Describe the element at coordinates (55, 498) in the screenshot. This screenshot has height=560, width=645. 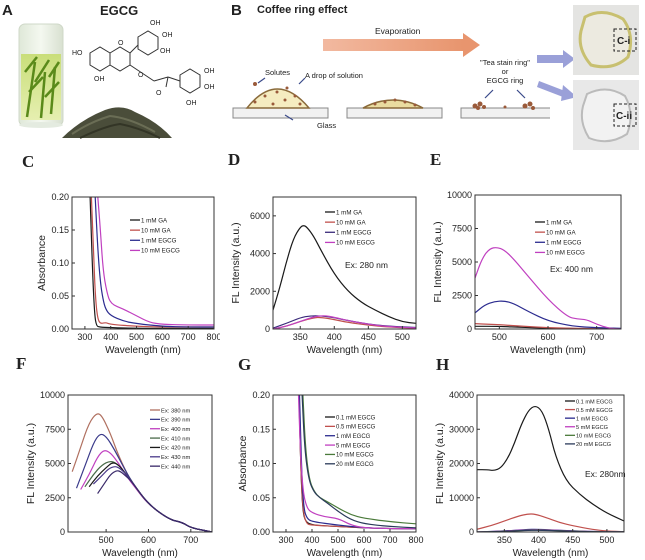
I see `y-tick-label: 2500` at that location.